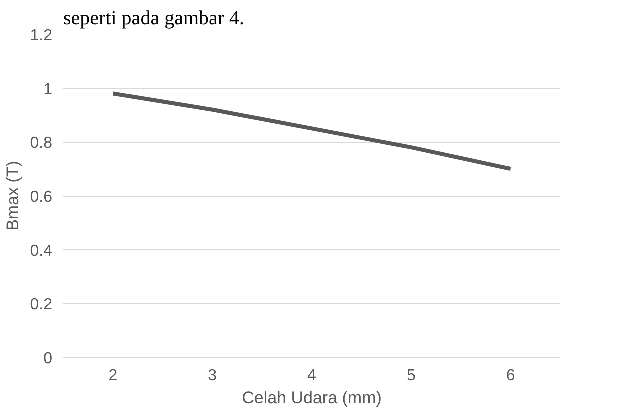 This screenshot has width=617, height=414. Describe the element at coordinates (41, 251) in the screenshot. I see `y-tick-label: 0.4` at that location.